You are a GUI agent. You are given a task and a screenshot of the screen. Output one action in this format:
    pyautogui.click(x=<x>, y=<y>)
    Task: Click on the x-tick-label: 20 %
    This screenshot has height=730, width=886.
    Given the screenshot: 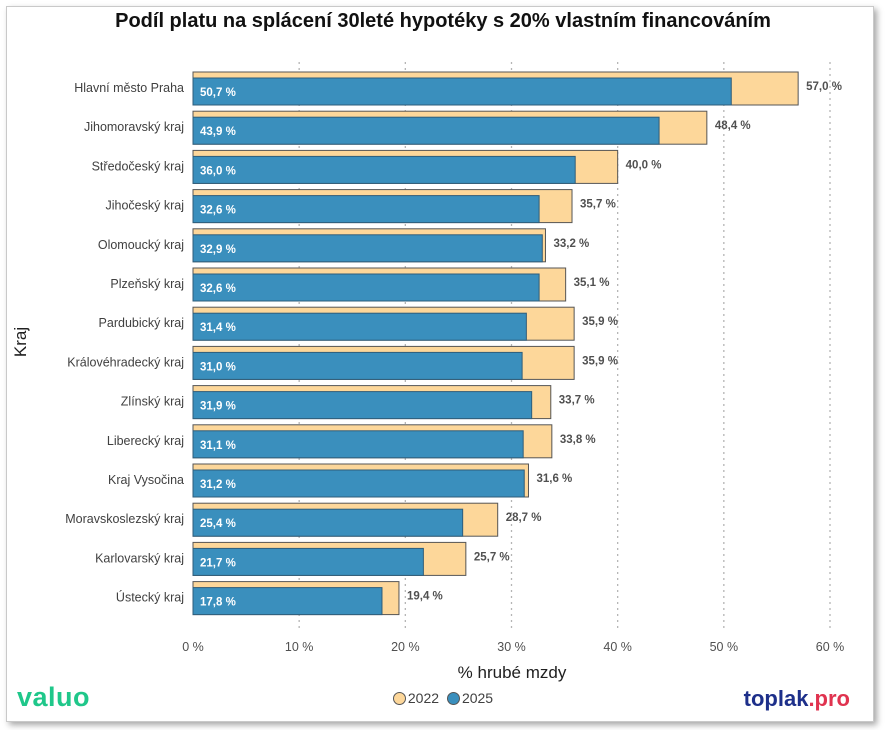 What is the action you would take?
    pyautogui.click(x=405, y=647)
    